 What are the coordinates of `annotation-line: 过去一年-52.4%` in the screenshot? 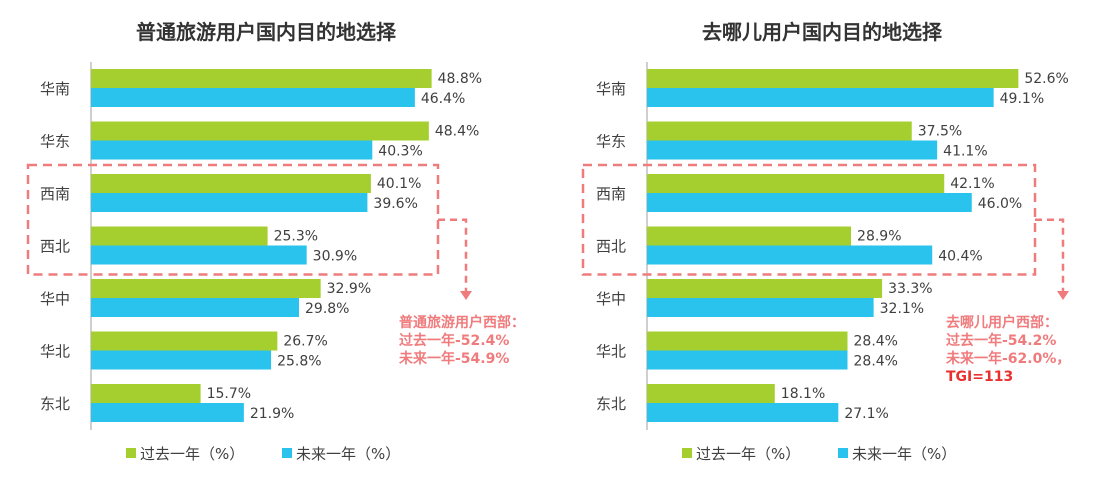 It's located at (454, 340).